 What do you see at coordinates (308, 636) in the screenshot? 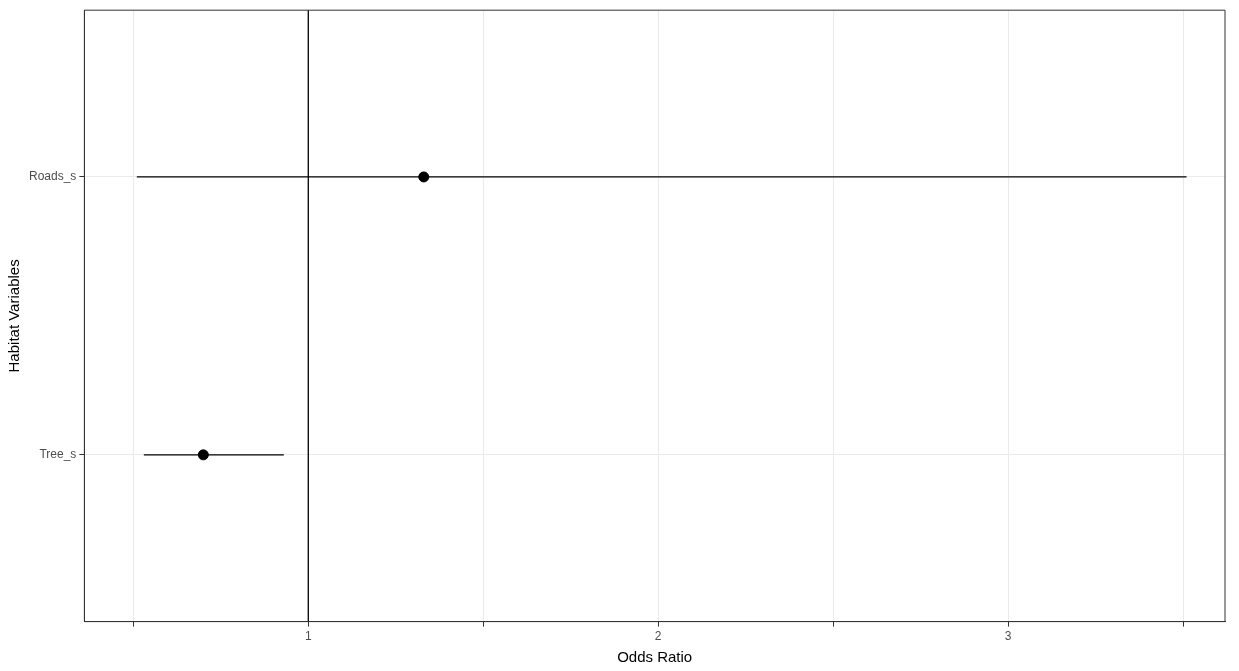
I see `x-tick-label: 1` at bounding box center [308, 636].